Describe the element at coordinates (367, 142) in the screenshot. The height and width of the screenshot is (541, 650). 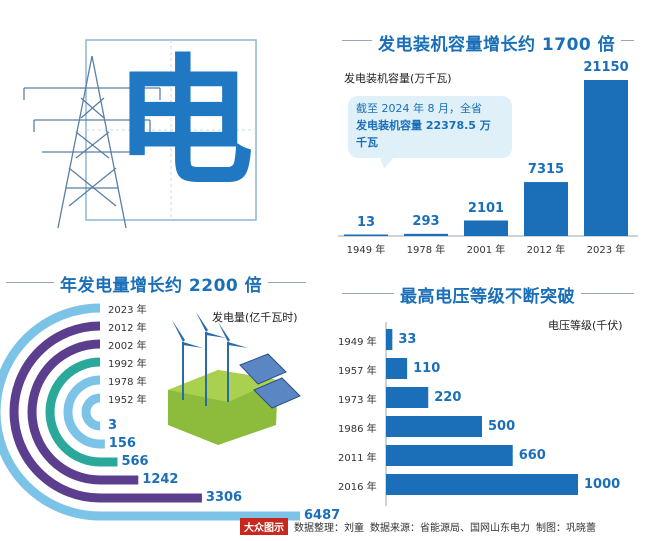
I see `capacity-note-line3: 千瓦` at that location.